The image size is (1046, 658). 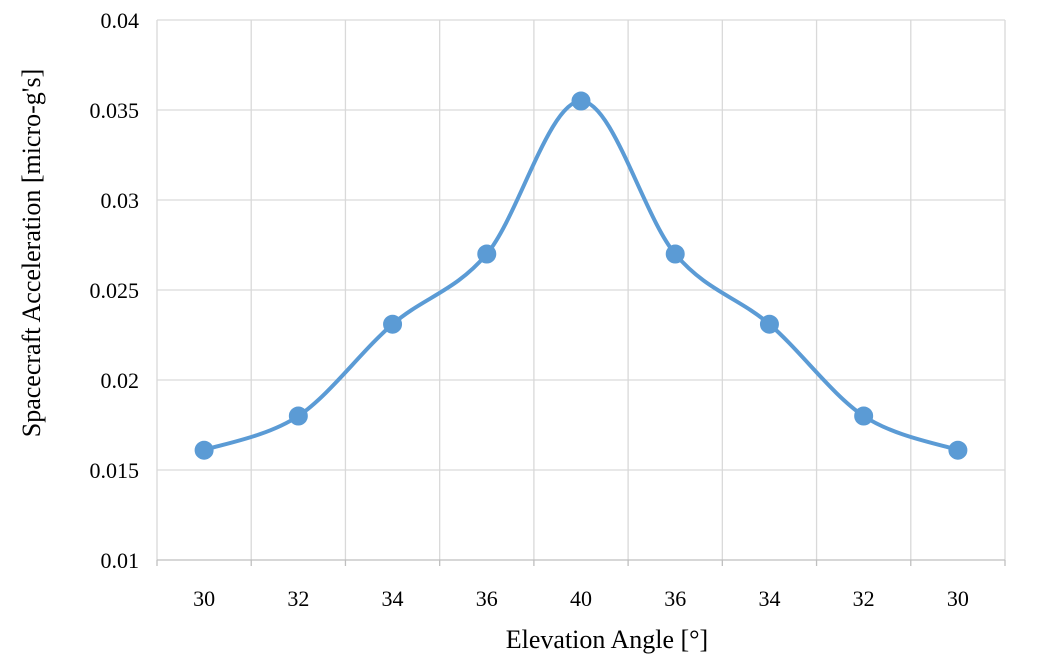 I want to click on y-tick-labels: 0.01 0.015 0.02 0.025 0.03 0.035 0.04, so click(x=115, y=290).